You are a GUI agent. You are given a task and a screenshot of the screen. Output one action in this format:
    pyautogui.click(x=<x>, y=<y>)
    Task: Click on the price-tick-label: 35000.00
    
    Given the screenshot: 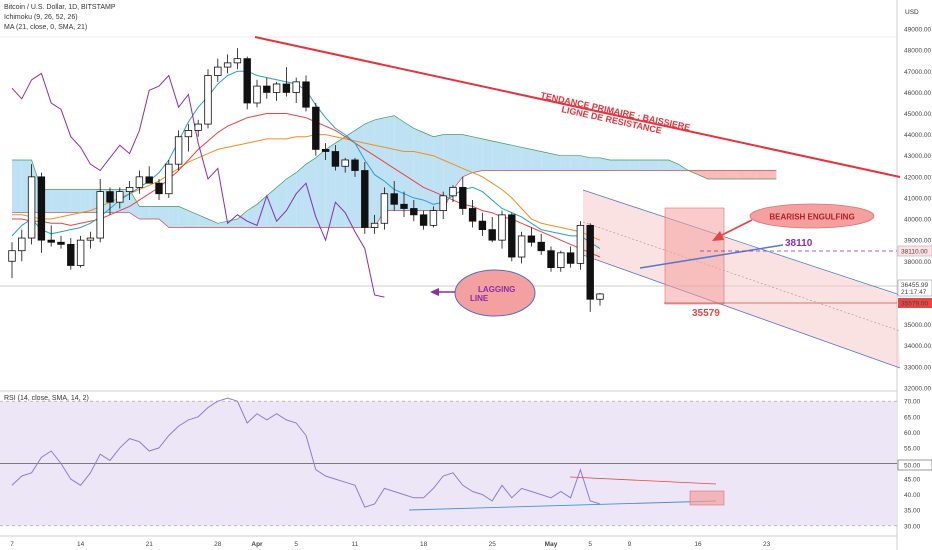 What is the action you would take?
    pyautogui.click(x=917, y=325)
    